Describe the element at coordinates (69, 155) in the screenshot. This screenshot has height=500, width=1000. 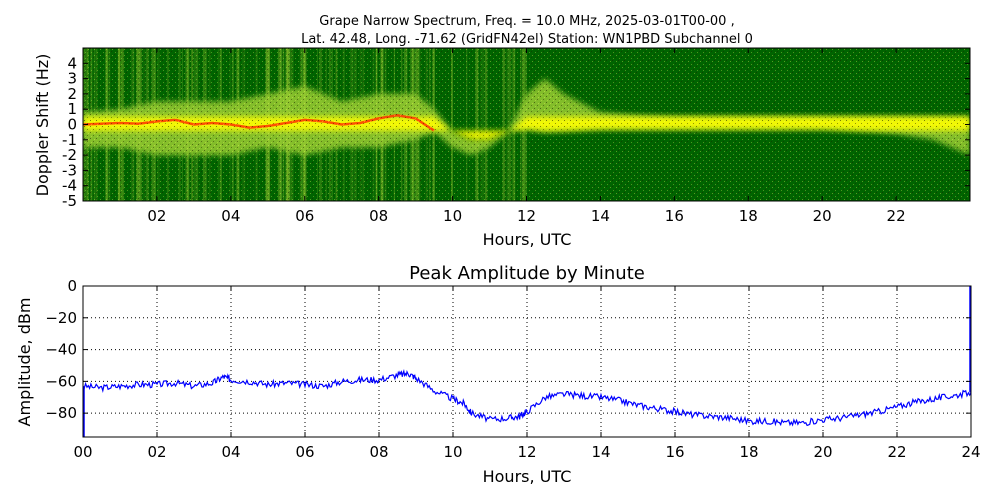
I see `spectrum-y-tick-label: -2` at that location.